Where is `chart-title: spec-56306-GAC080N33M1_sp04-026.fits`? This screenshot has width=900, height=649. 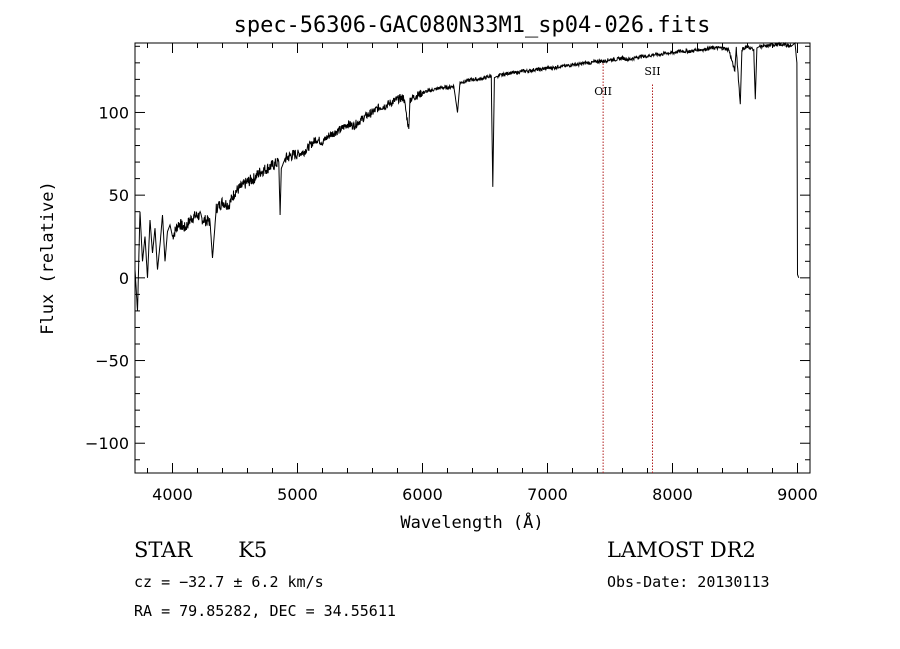
chart-title: spec-56306-GAC080N33M1_sp04-026.fits is located at coordinates (472, 25).